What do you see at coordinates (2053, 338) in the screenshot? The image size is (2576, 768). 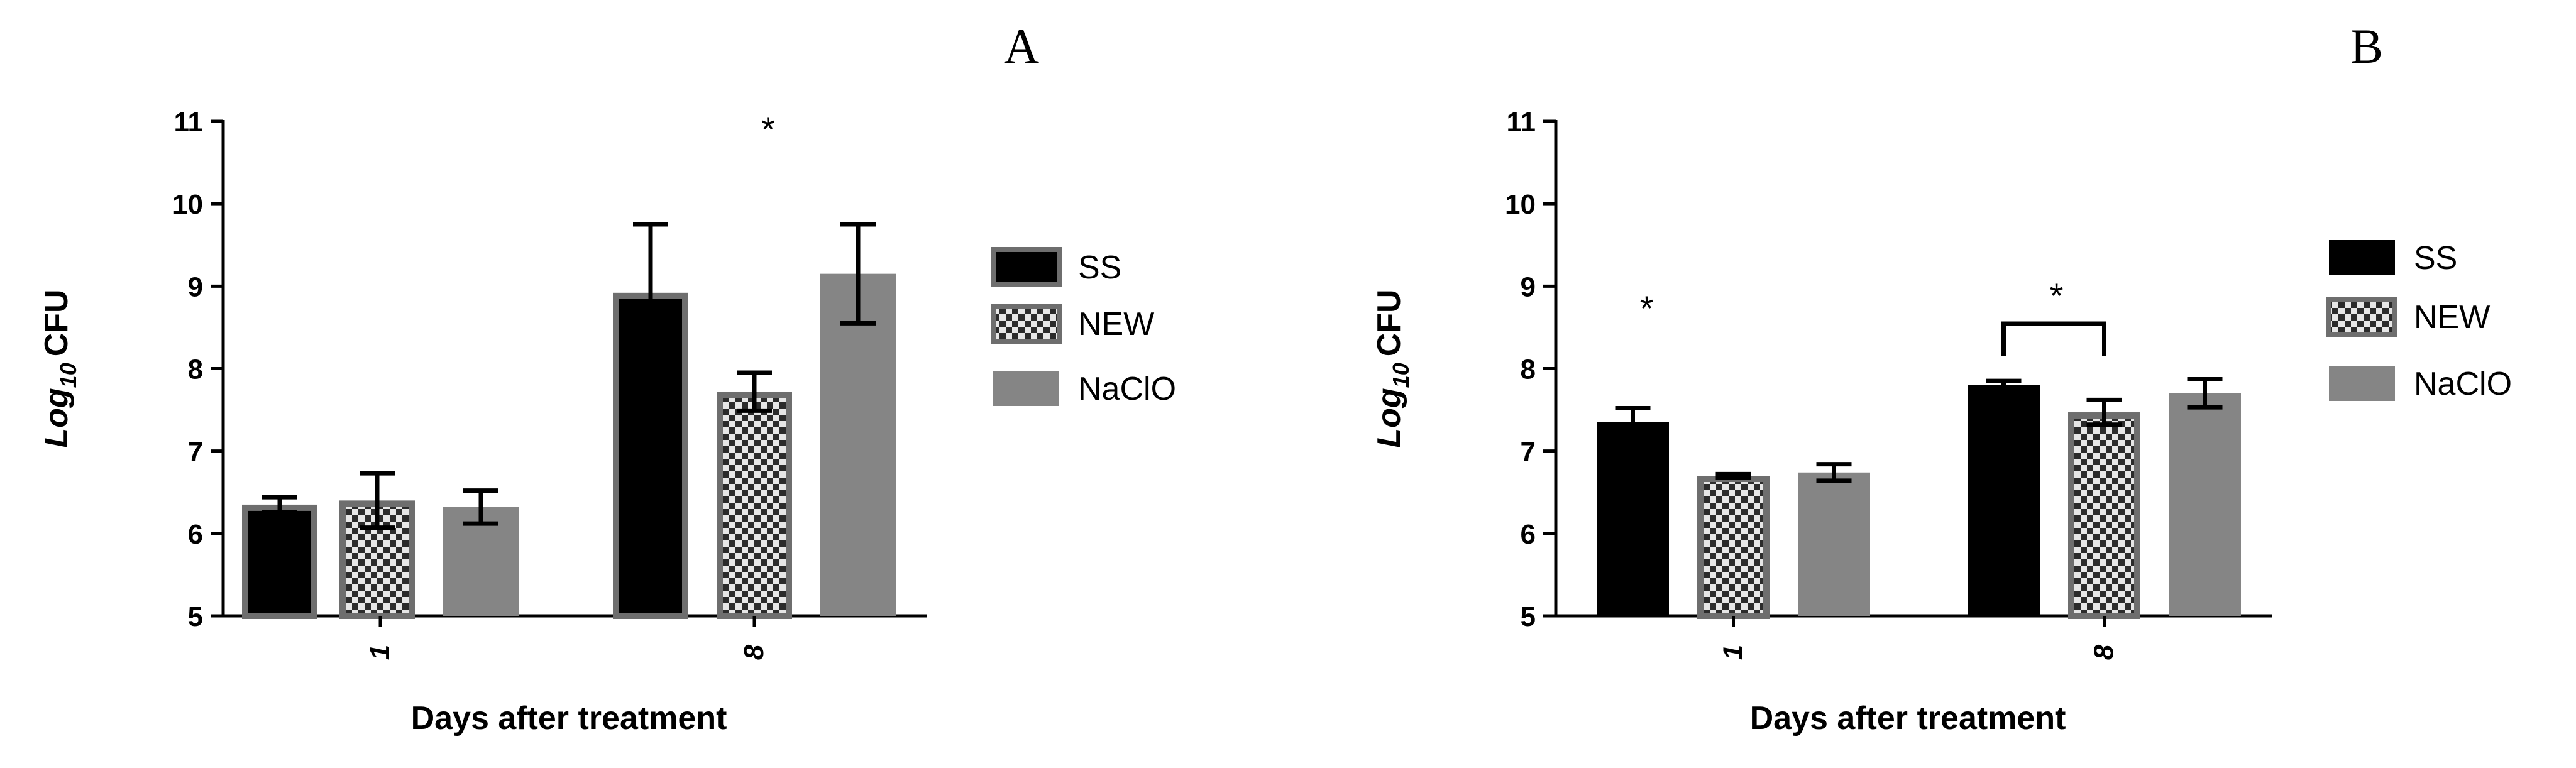 I see `significance-bracket` at bounding box center [2053, 338].